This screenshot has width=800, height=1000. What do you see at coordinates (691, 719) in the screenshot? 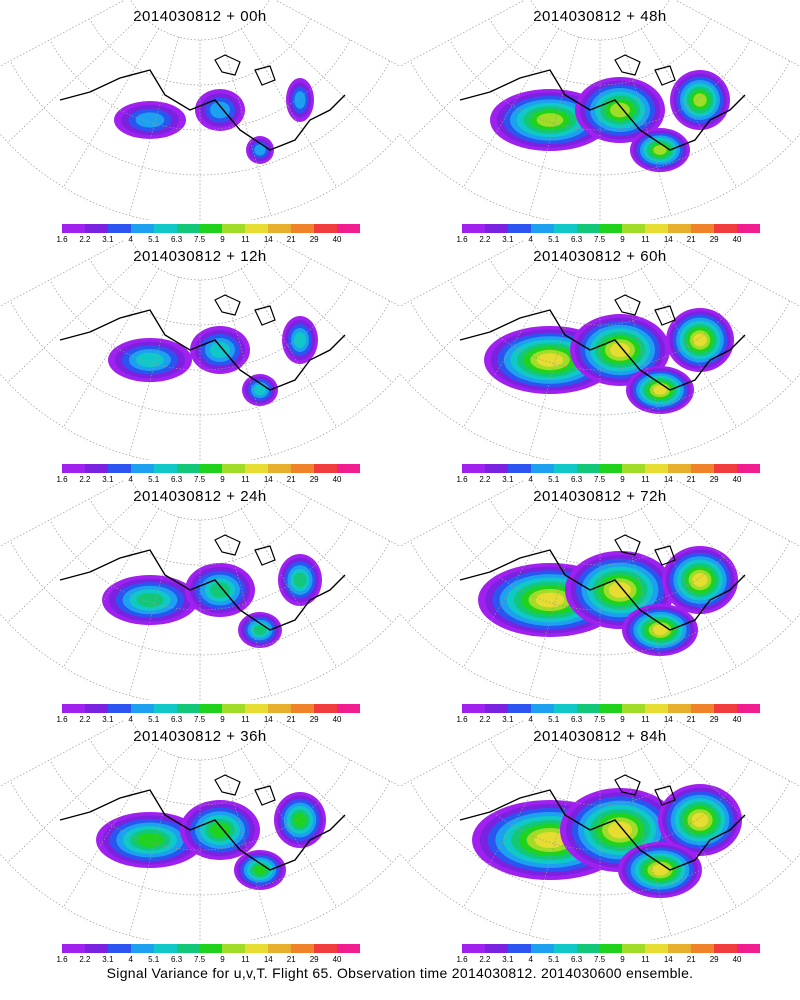
I see `colorbar-tick-label: 21` at bounding box center [691, 719].